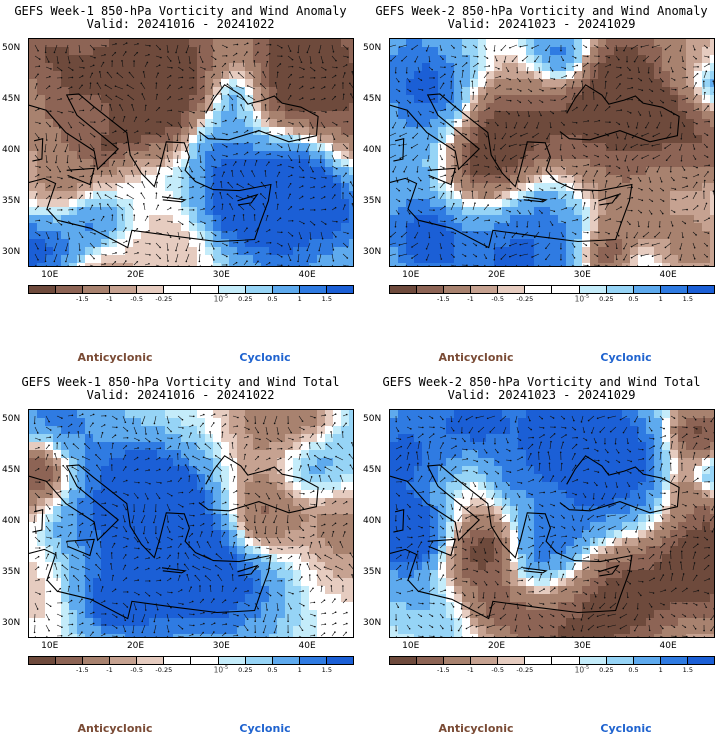 This screenshot has height=742, width=722. I want to click on colorbar-units-exponent: -5, so click(226, 297).